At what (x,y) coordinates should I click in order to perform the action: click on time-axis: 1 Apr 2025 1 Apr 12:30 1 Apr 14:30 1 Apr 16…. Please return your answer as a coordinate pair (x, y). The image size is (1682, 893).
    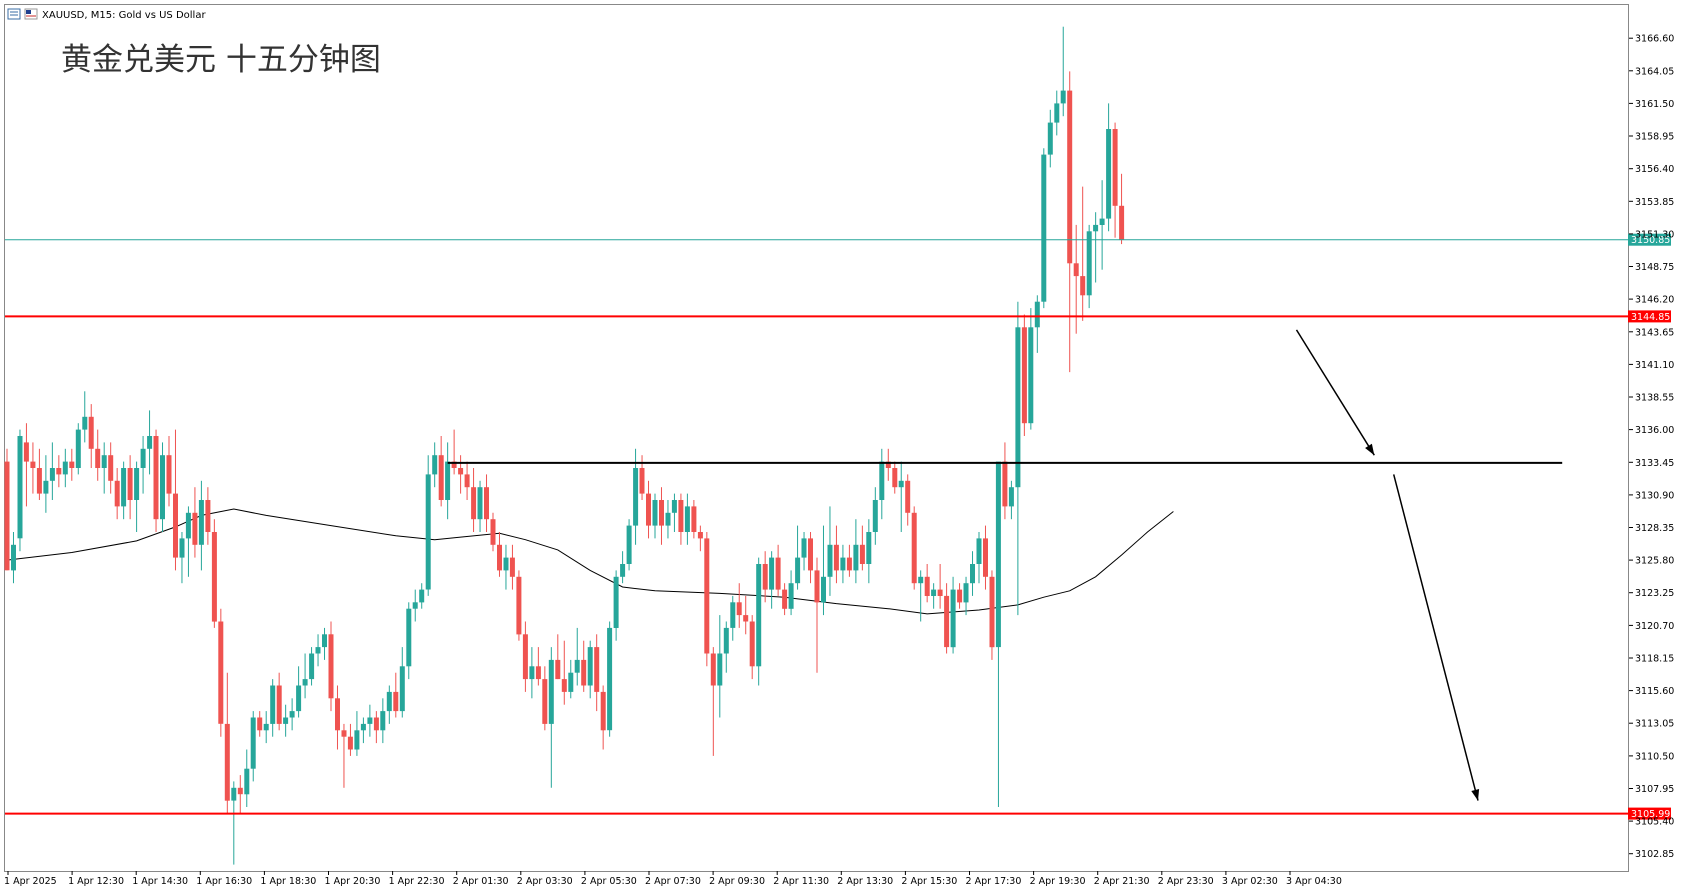
    Looking at the image, I should click on (673, 879).